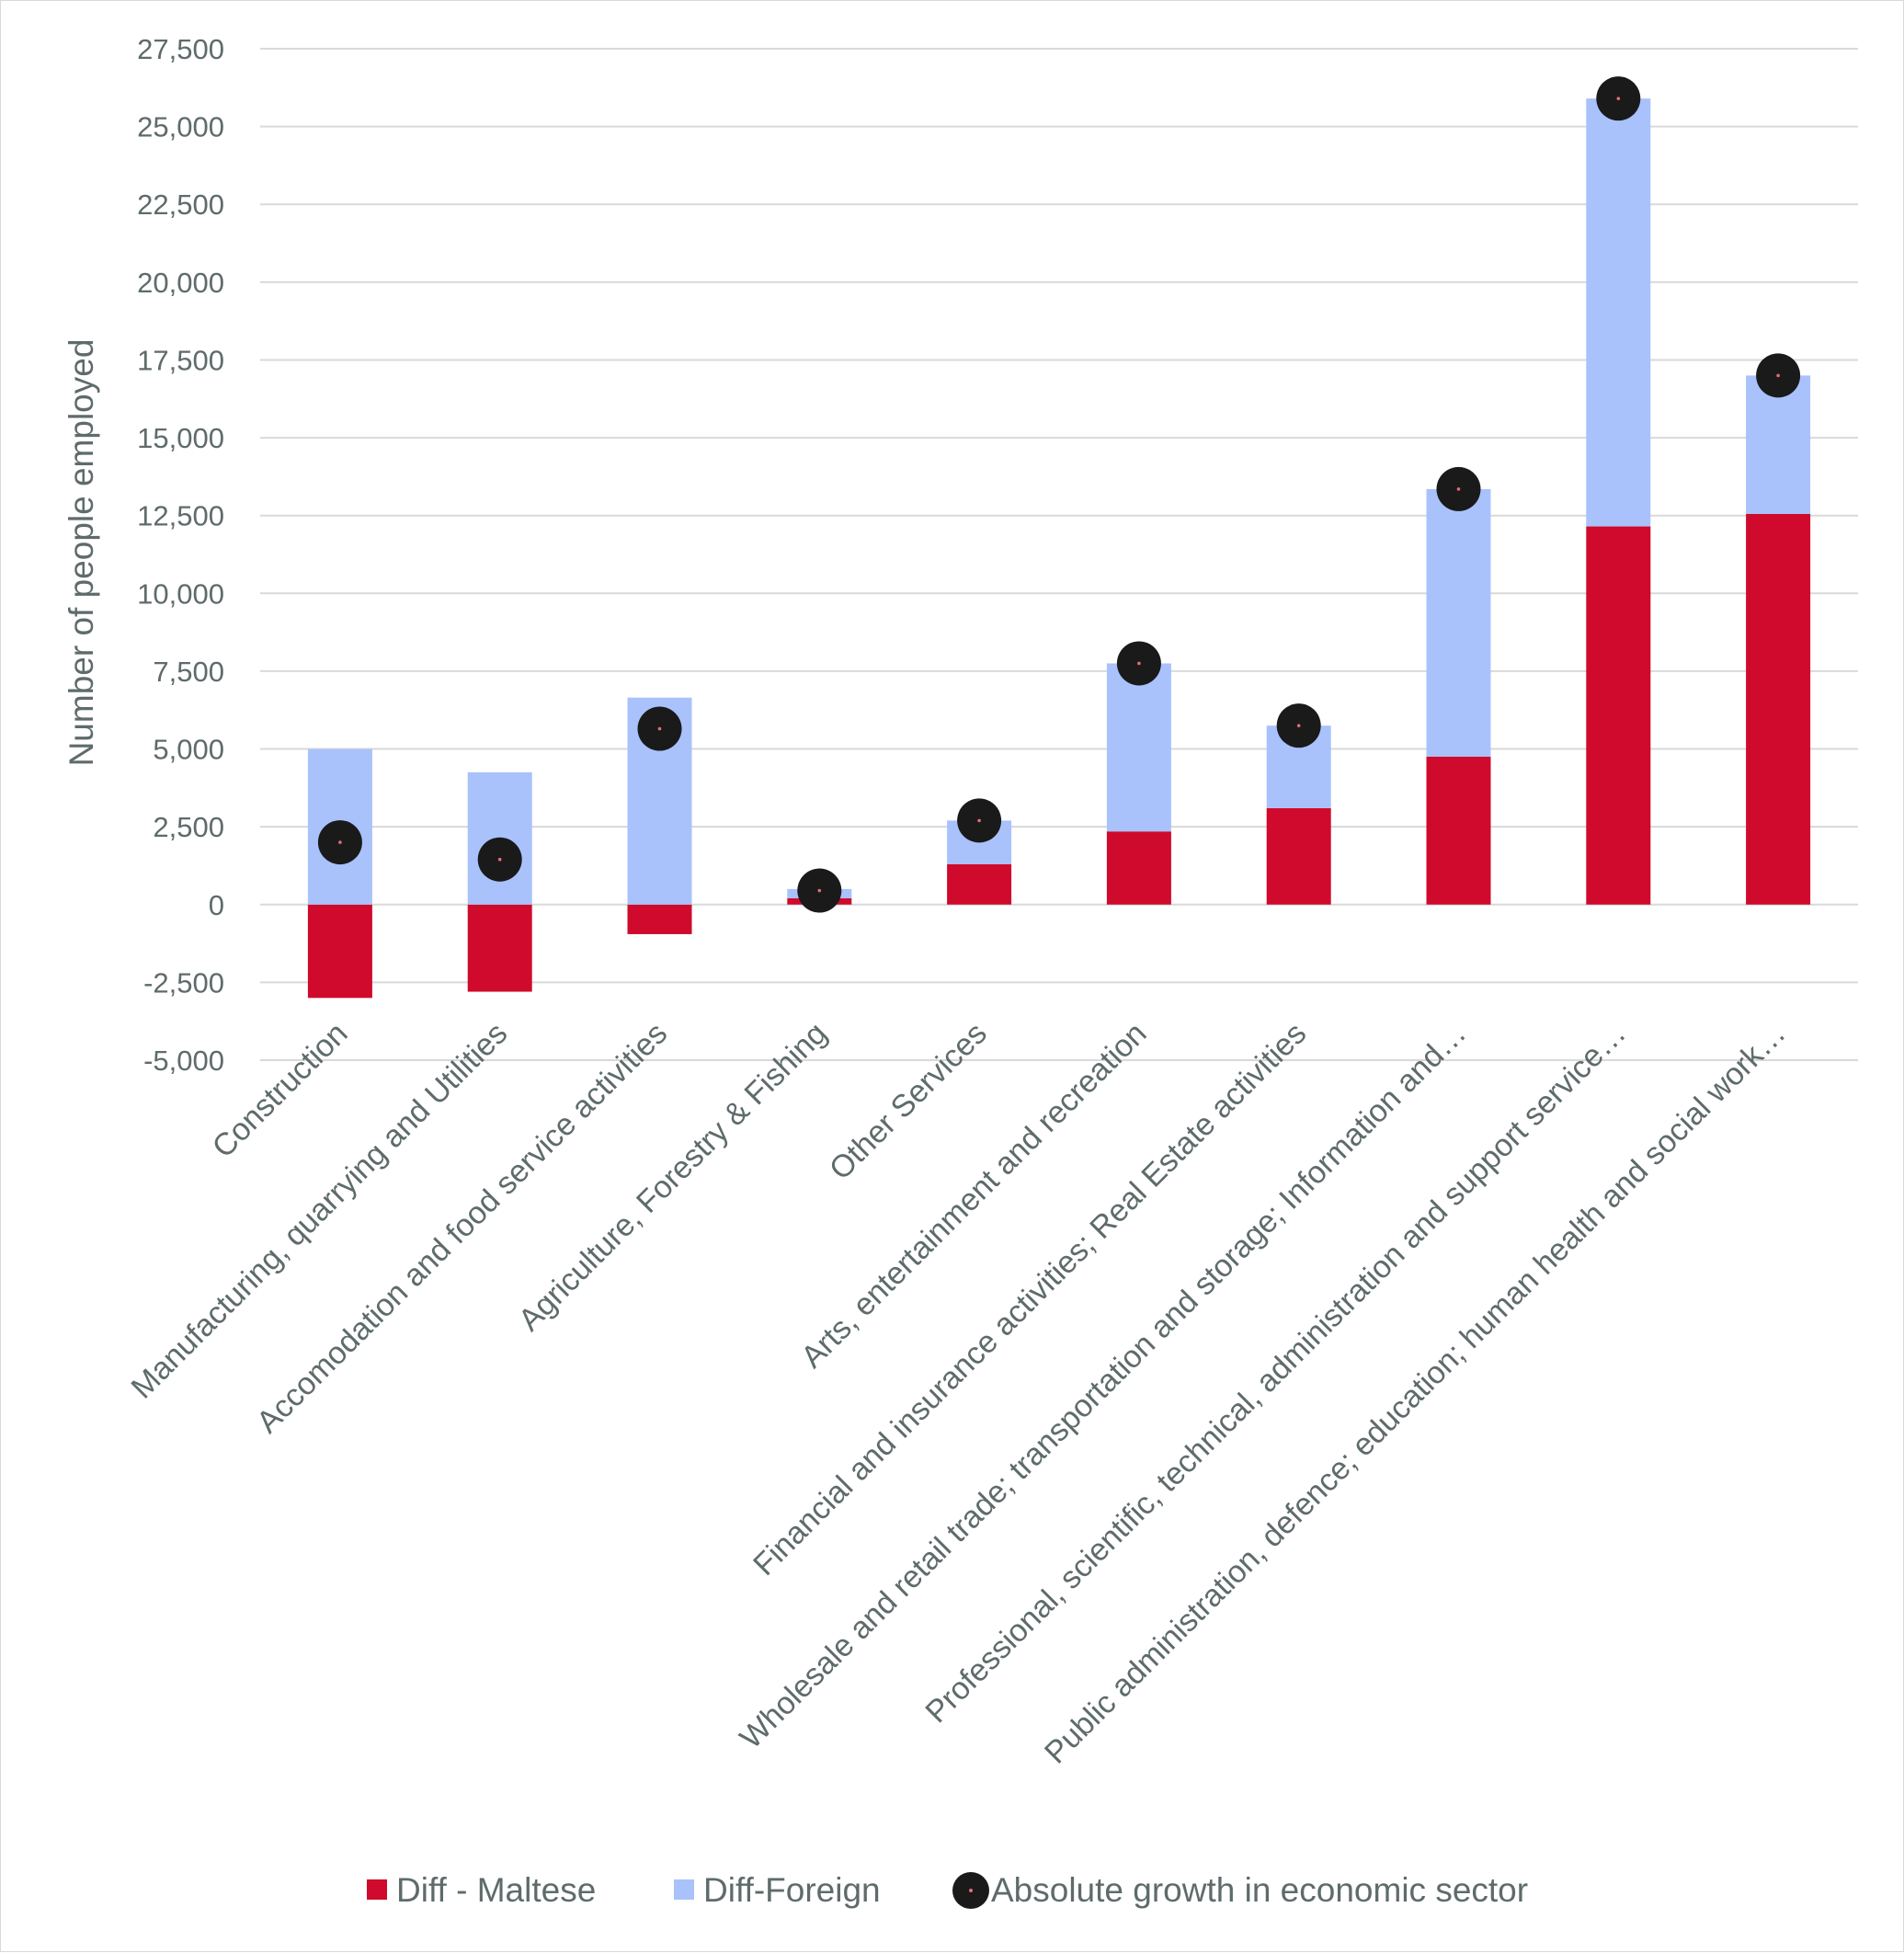  I want to click on y-tick-label: 15,000, so click(180, 438).